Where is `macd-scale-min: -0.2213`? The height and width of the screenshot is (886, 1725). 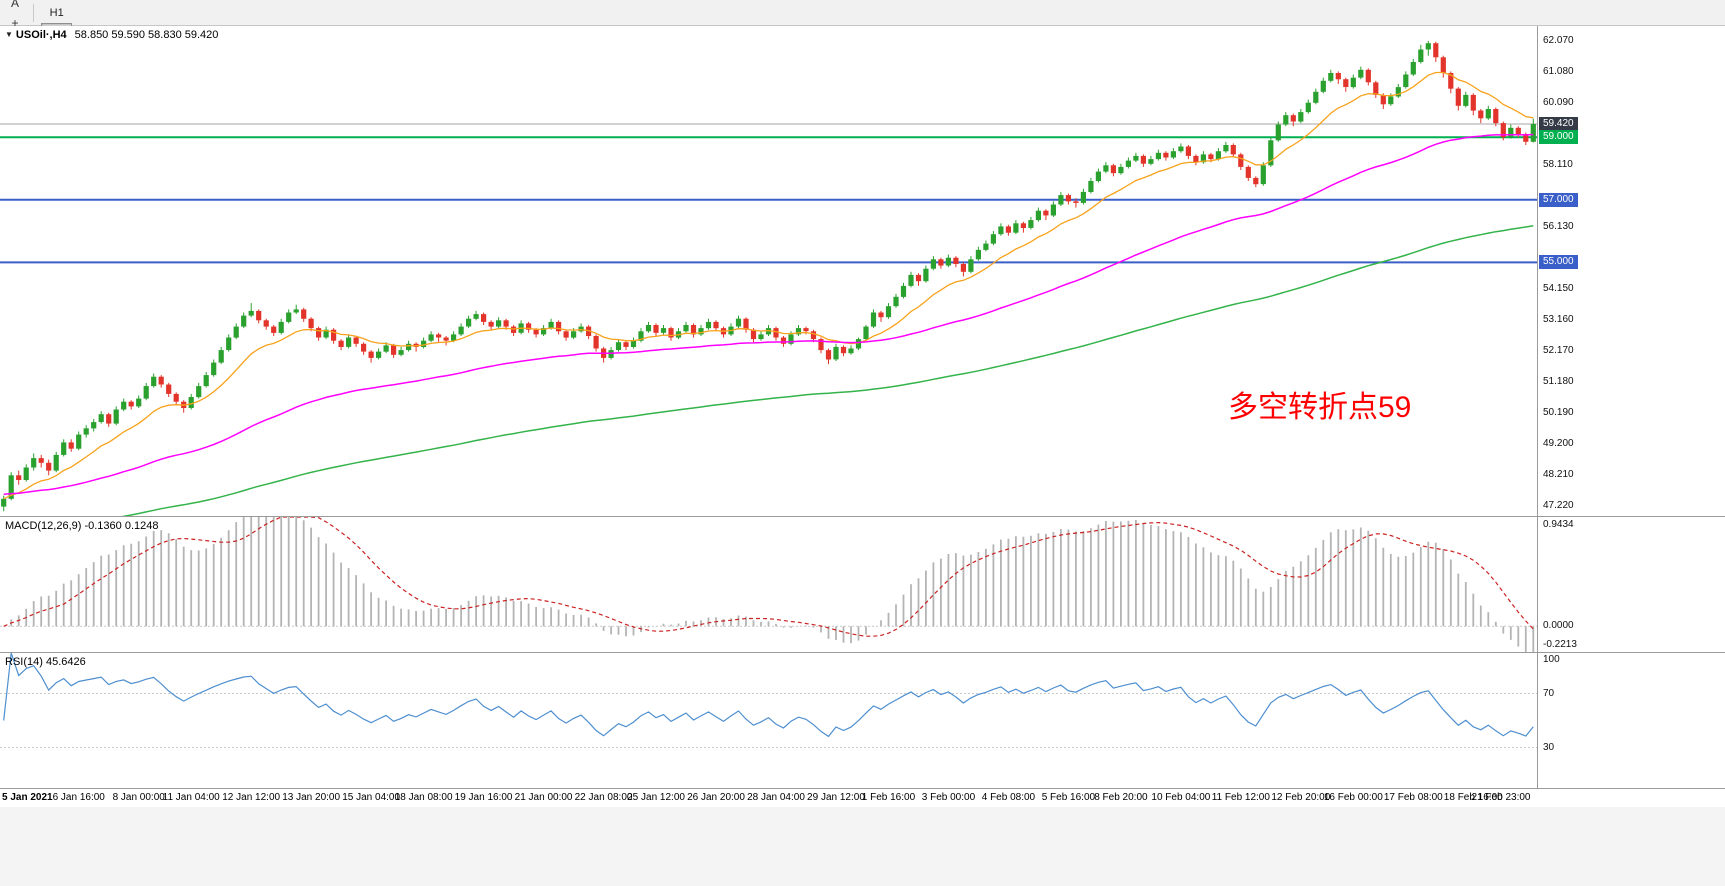
macd-scale-min: -0.2213 is located at coordinates (1560, 644).